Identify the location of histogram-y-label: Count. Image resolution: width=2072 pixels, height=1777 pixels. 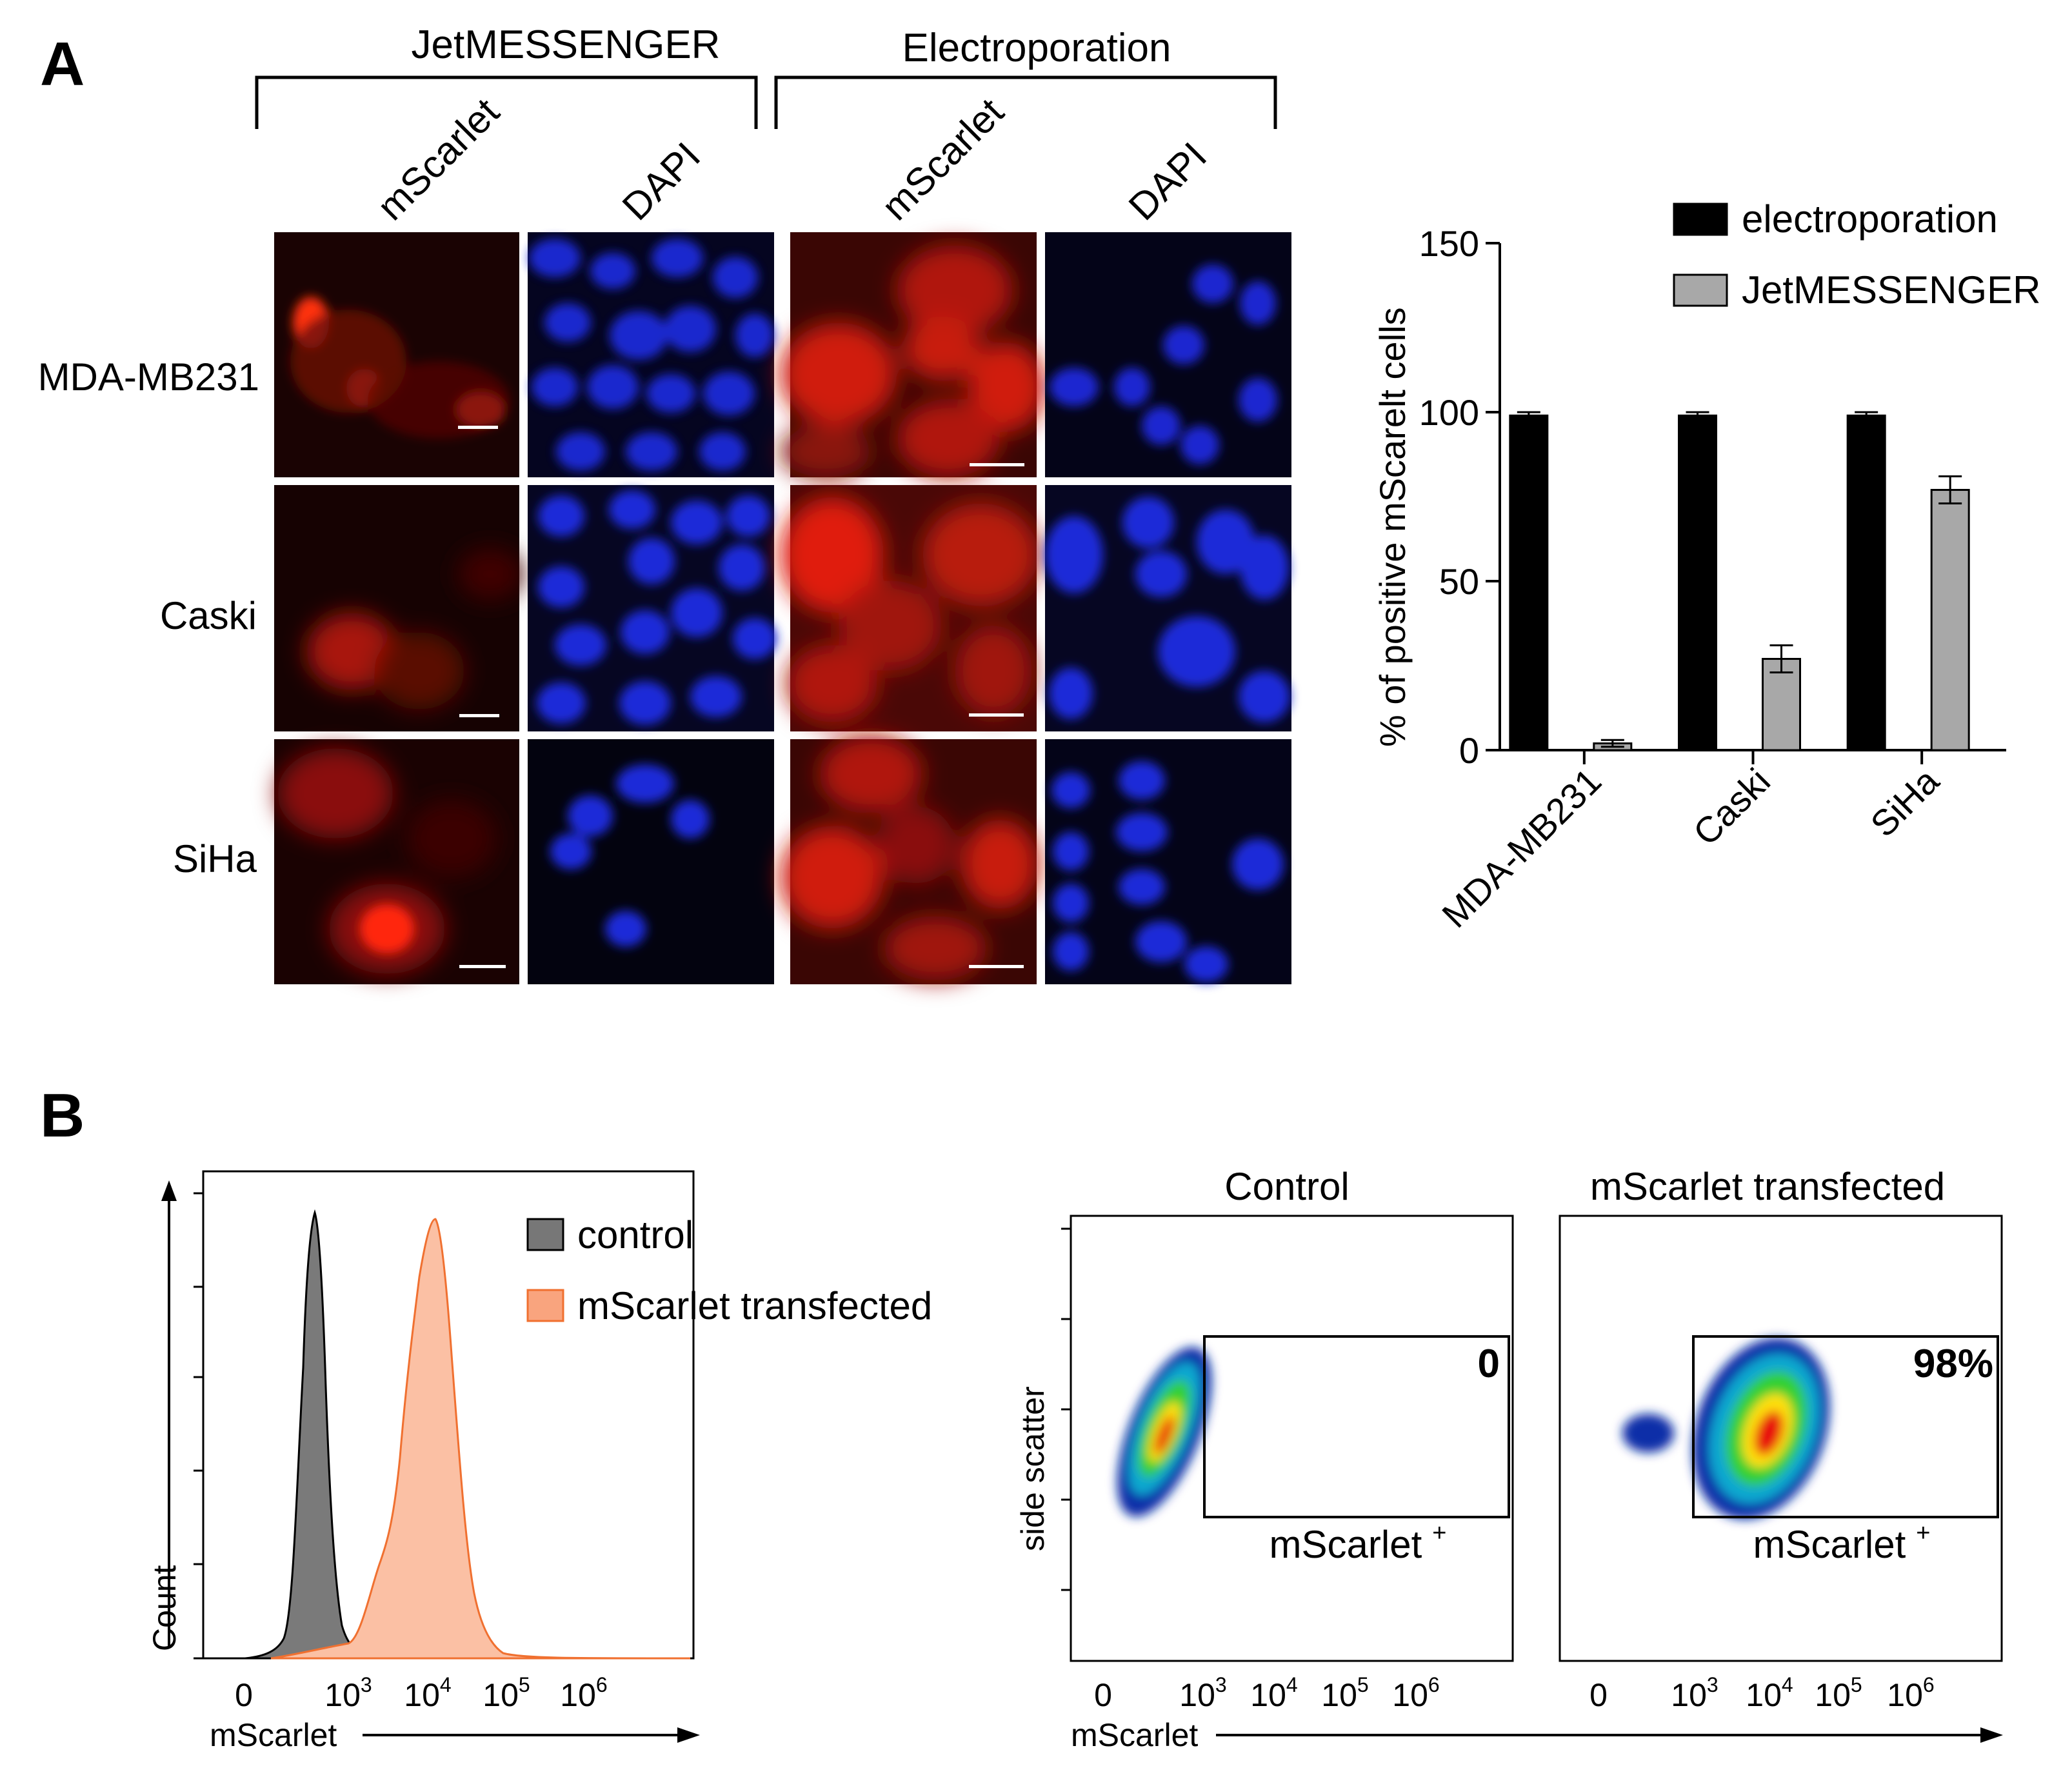
(164, 1608).